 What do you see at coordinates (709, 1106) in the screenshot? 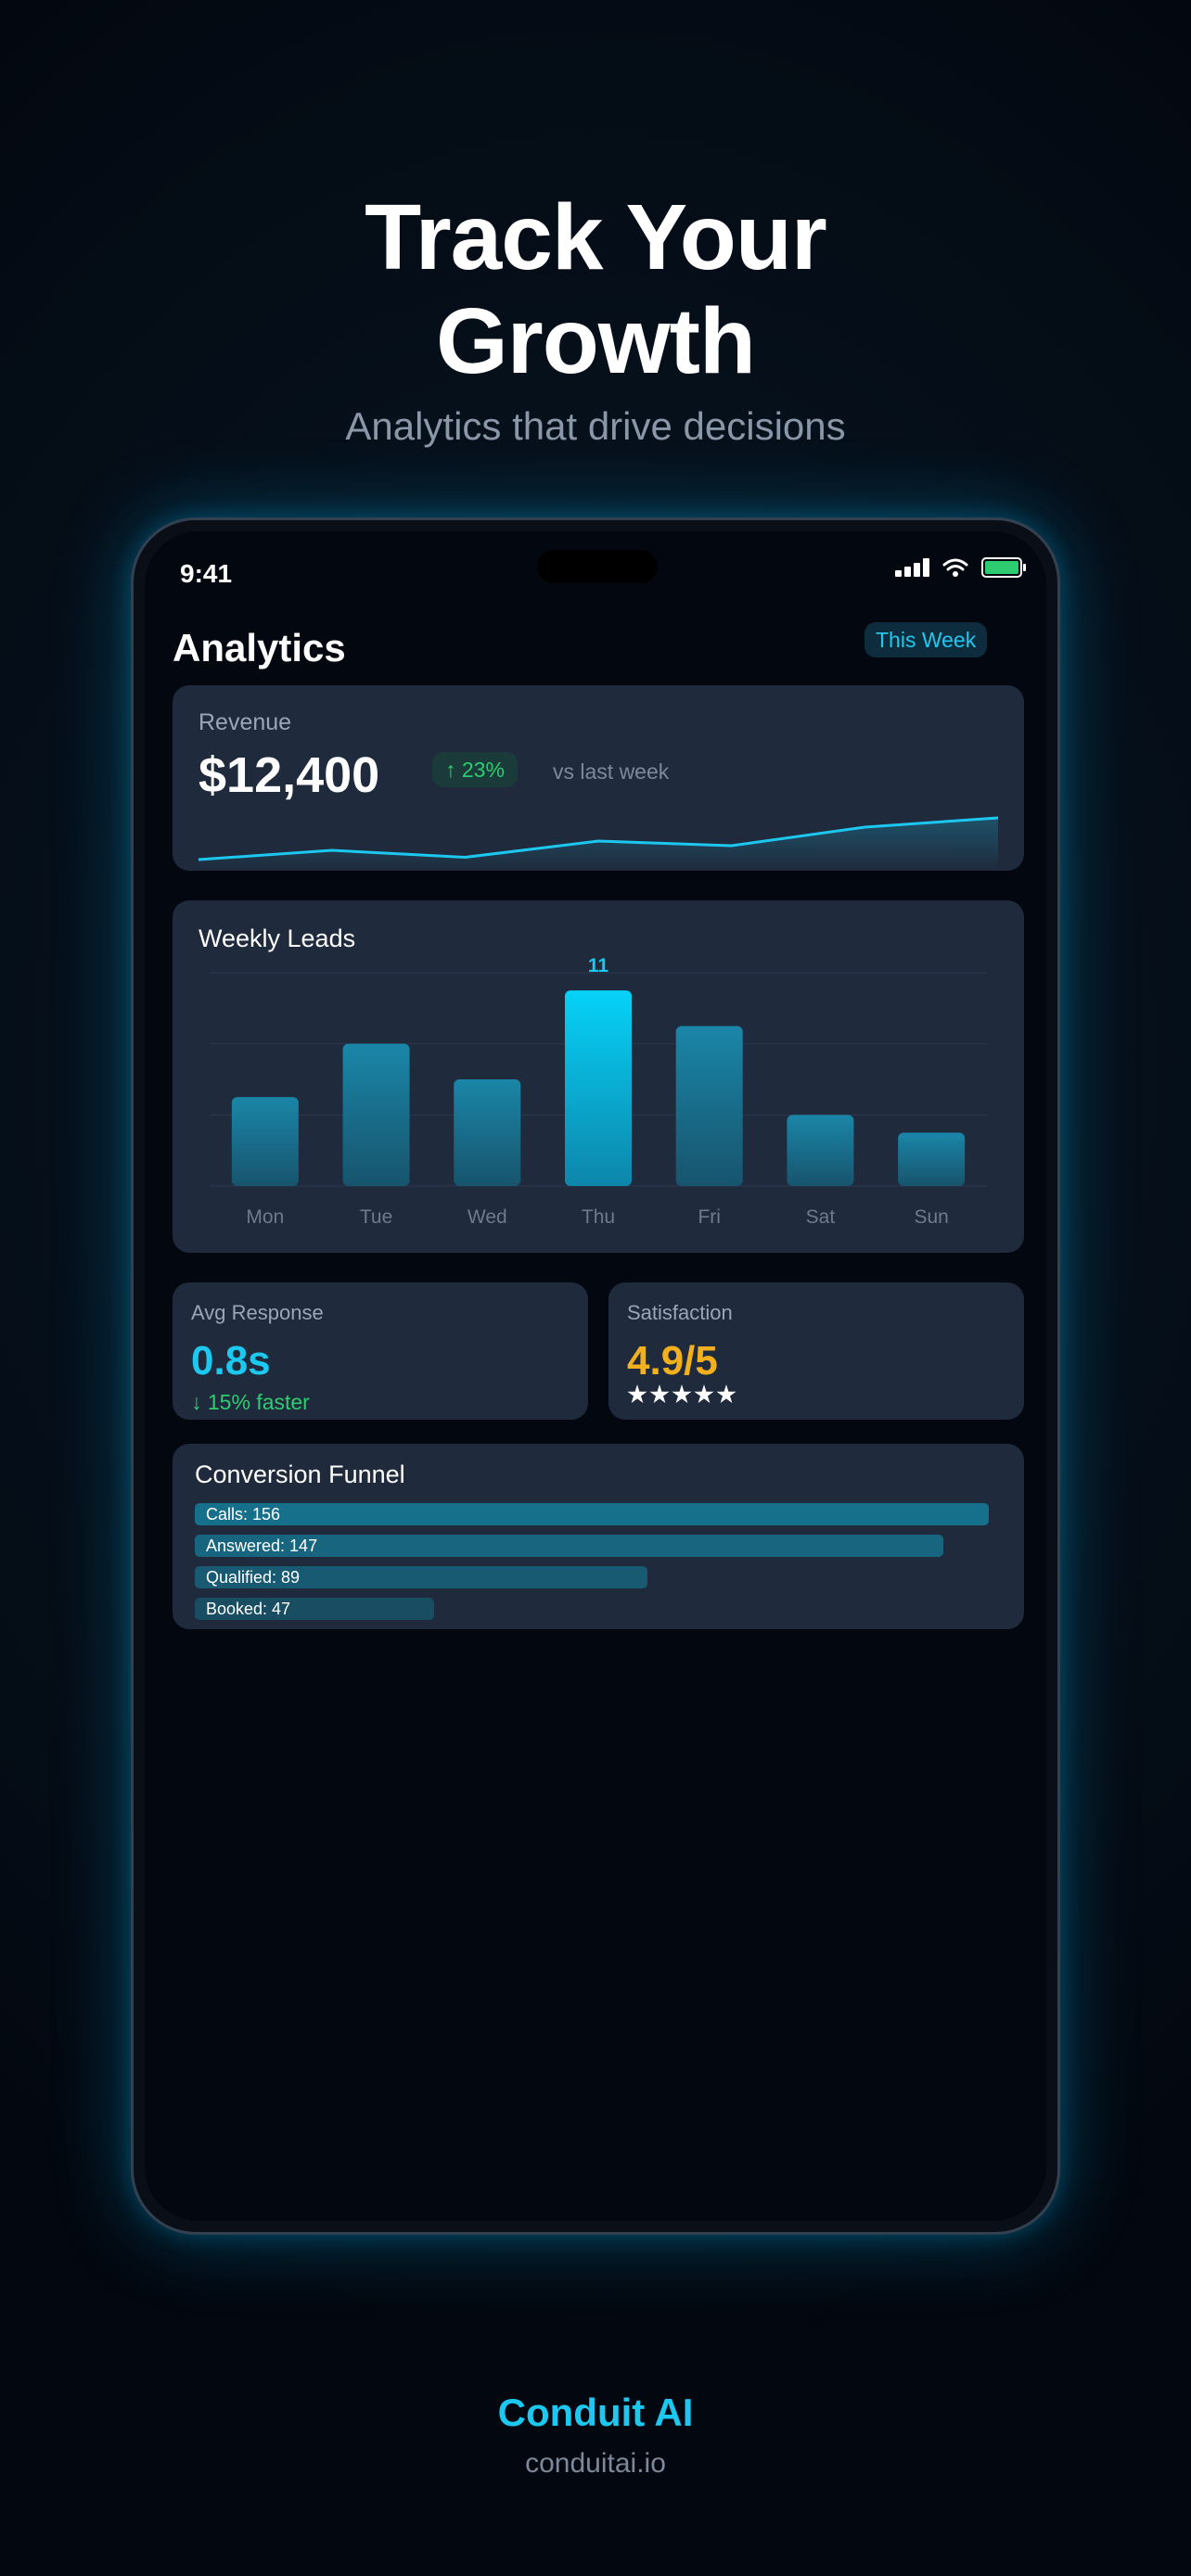
I see `bar-fri` at bounding box center [709, 1106].